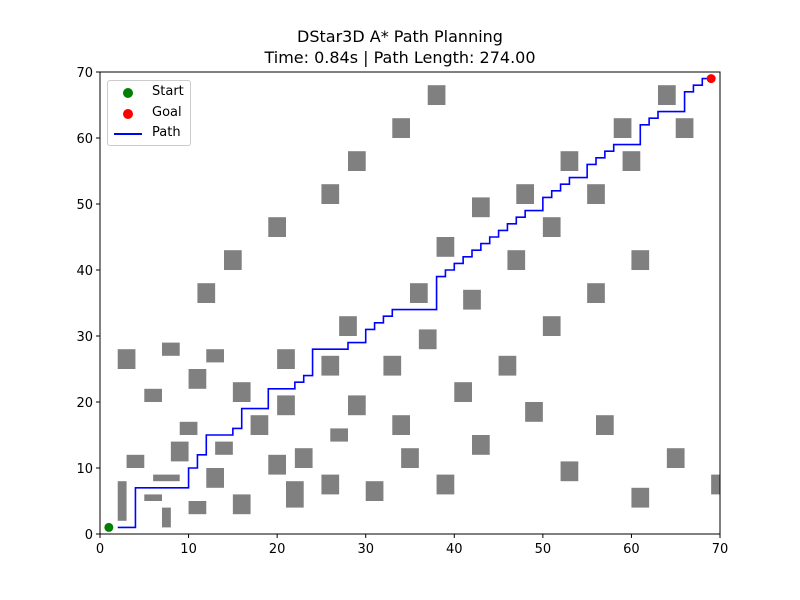  Describe the element at coordinates (109, 527) in the screenshot. I see `start-point` at that location.